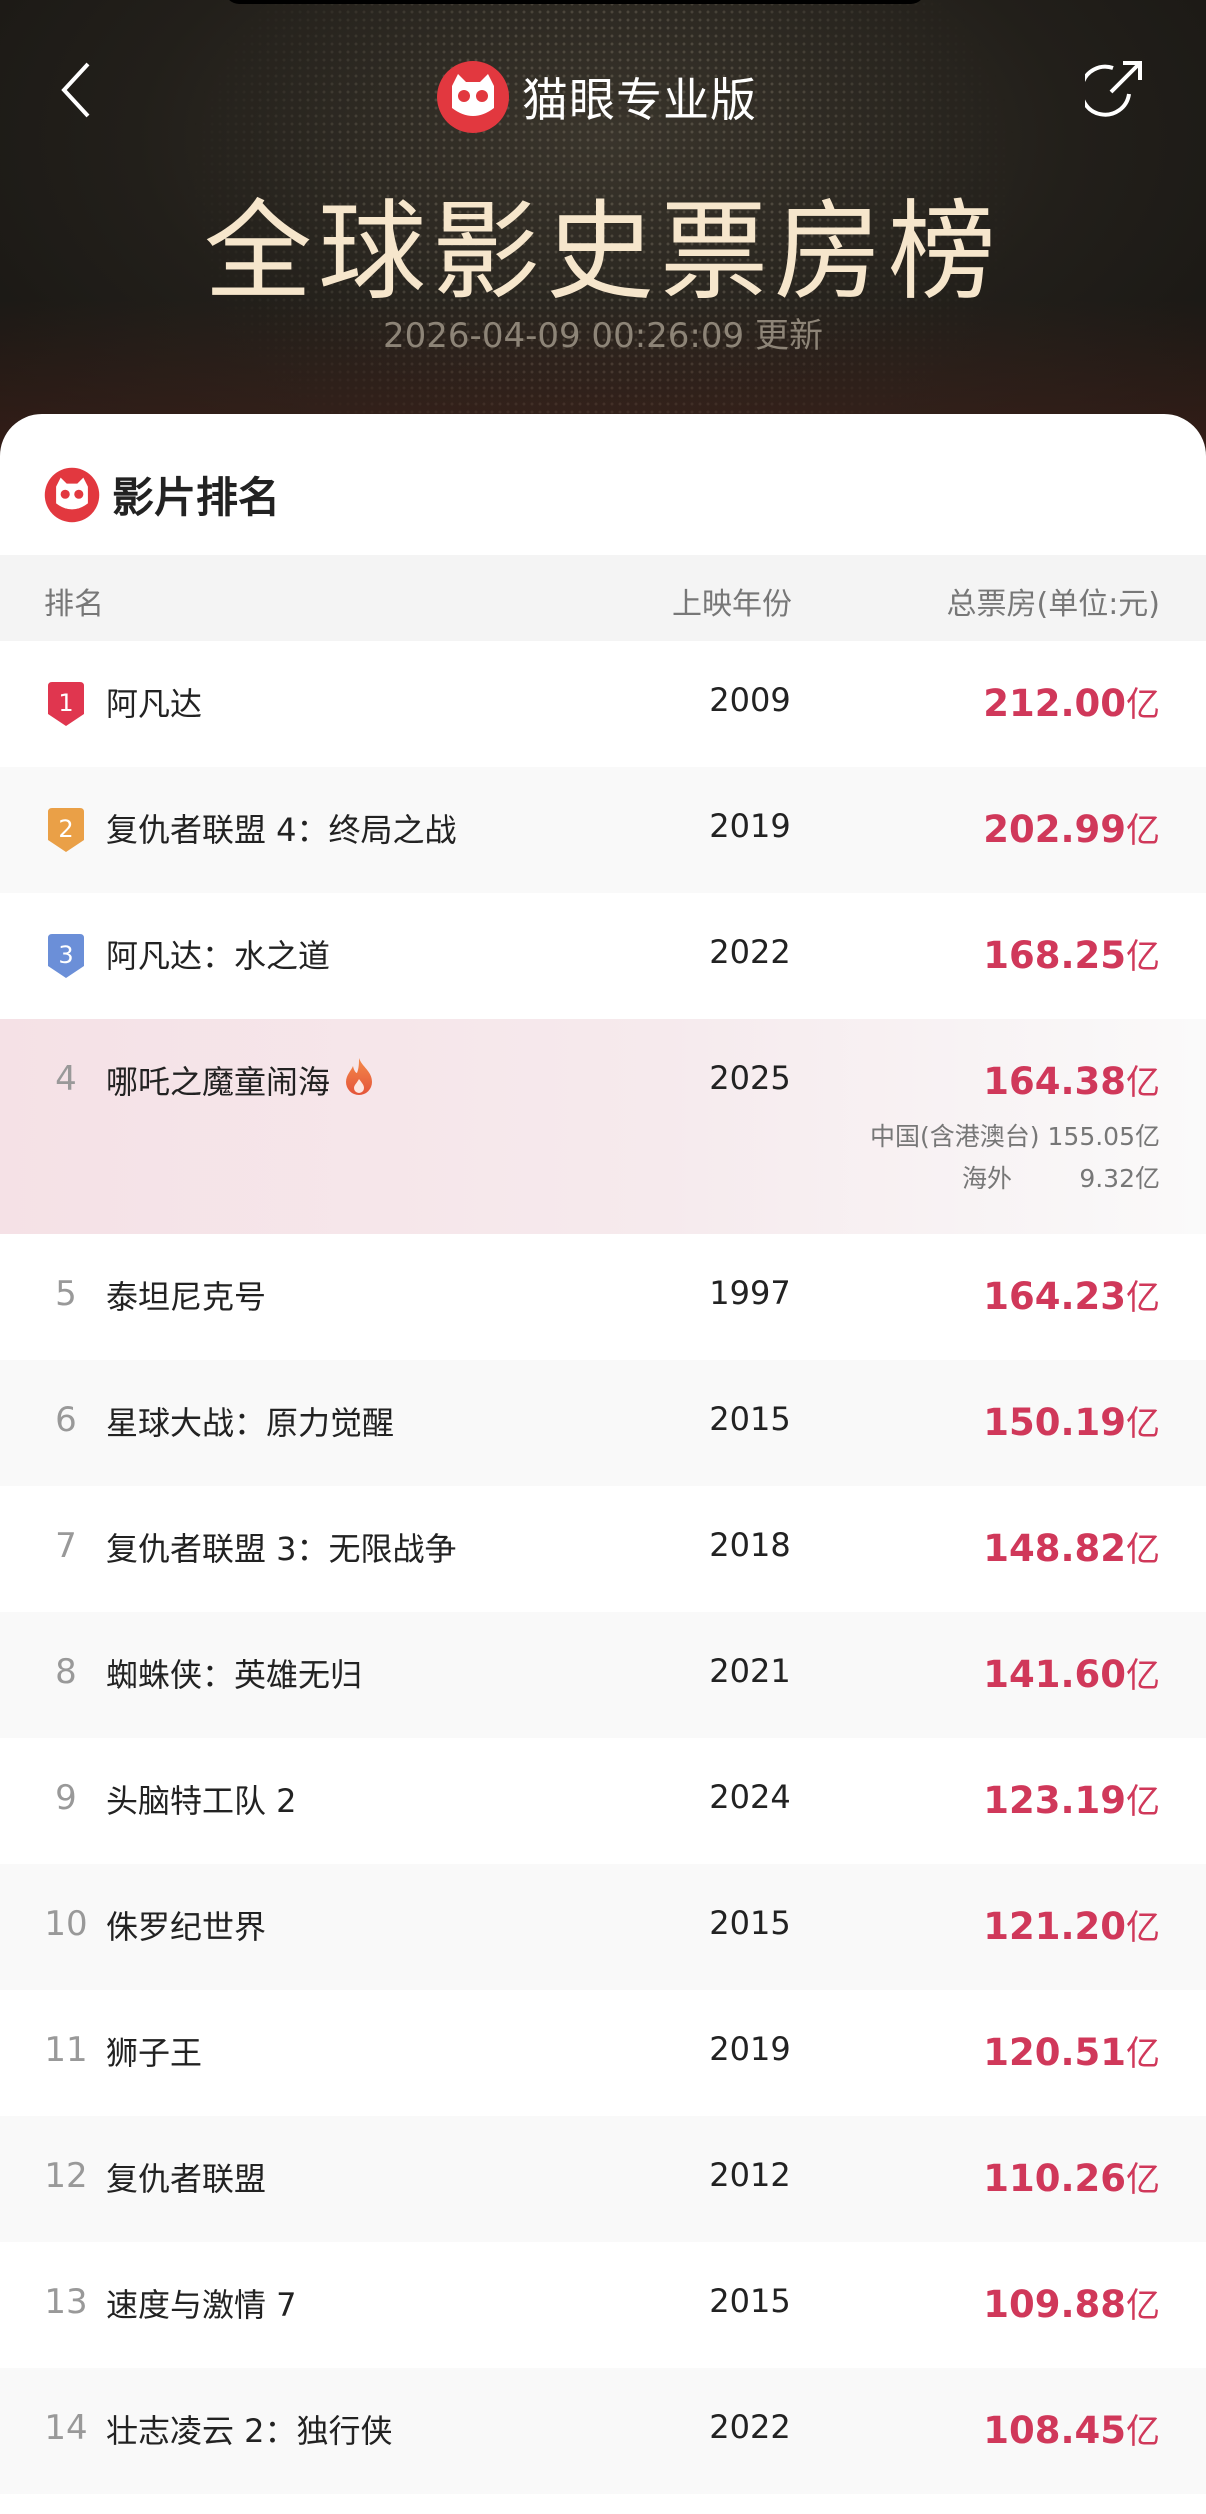  What do you see at coordinates (1054, 955) in the screenshot?
I see `box-office-value: 168.25` at bounding box center [1054, 955].